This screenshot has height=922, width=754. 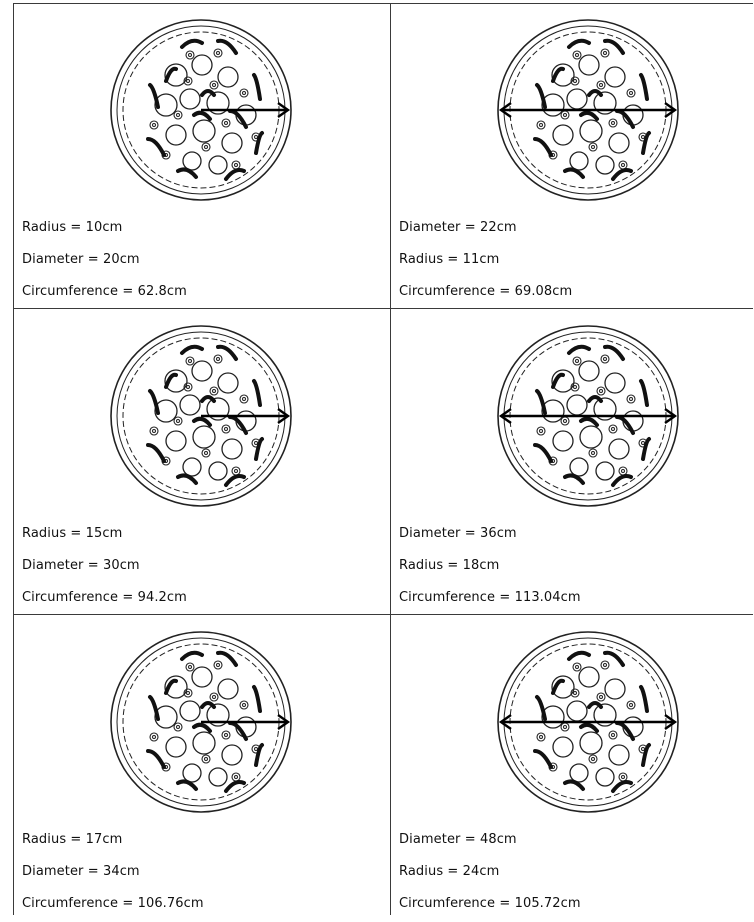 I want to click on measure-line-1: Radius = 10cm, so click(x=72, y=227).